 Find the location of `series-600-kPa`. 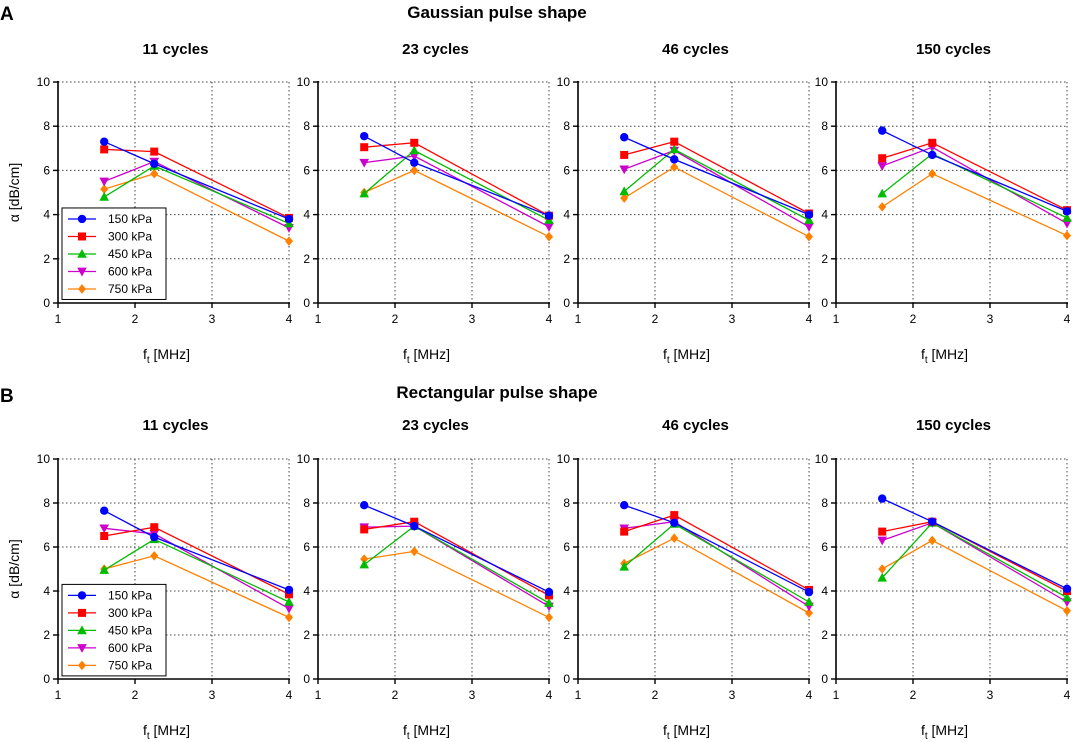

series-600-kPa is located at coordinates (716, 564).